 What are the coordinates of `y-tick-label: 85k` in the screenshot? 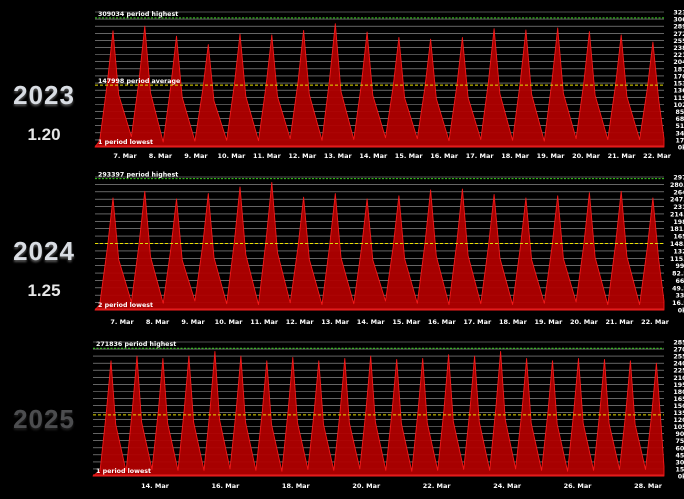 It's located at (680, 112).